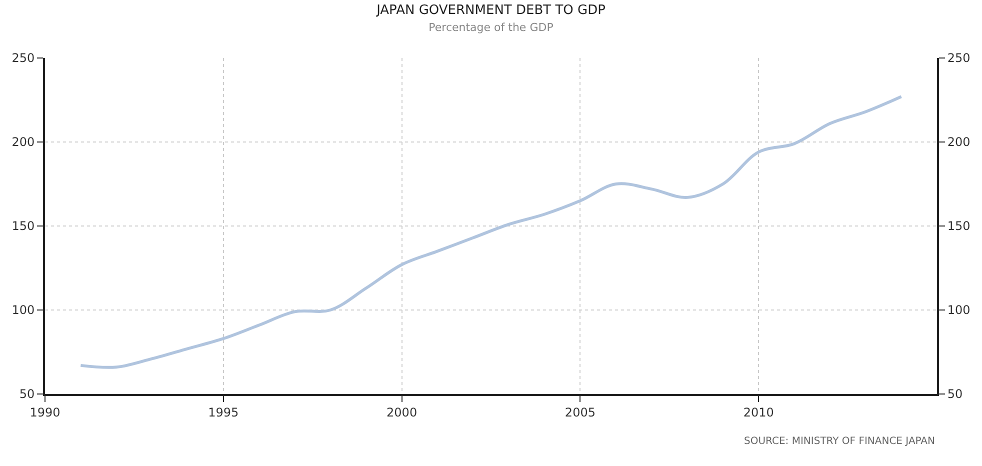 The height and width of the screenshot is (466, 982). What do you see at coordinates (958, 310) in the screenshot?
I see `y2-tick-label: 100` at bounding box center [958, 310].